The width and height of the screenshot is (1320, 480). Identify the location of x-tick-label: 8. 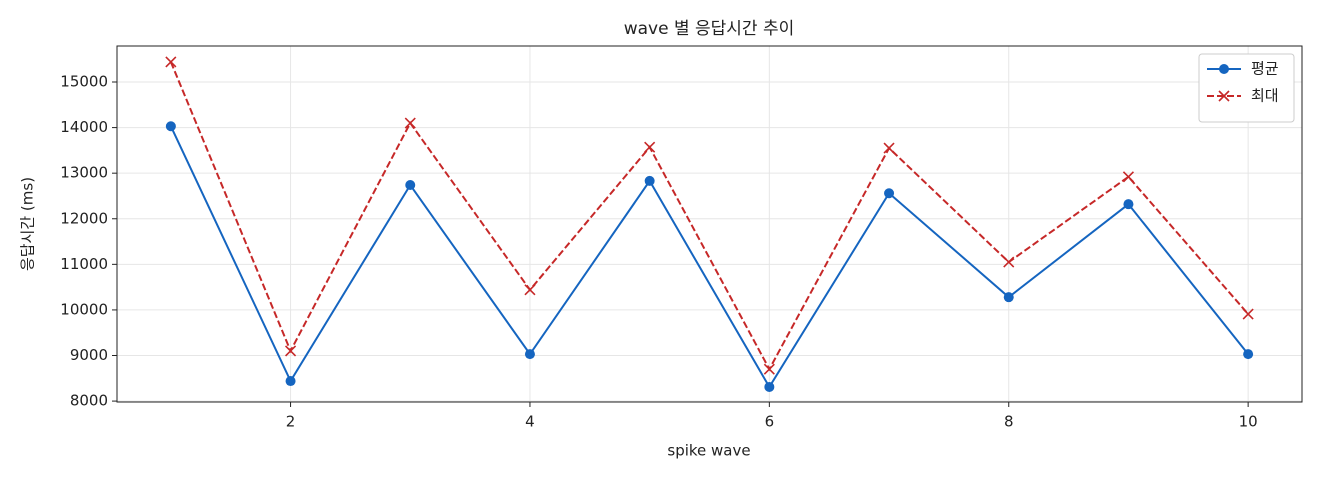
(1009, 422).